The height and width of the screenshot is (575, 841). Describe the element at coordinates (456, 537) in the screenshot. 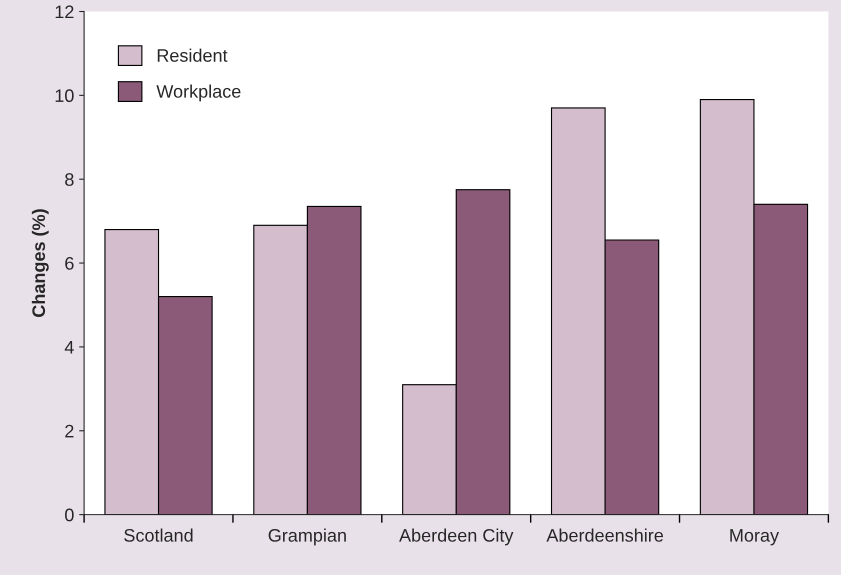

I see `x-tick-label: Aberdeen City` at that location.